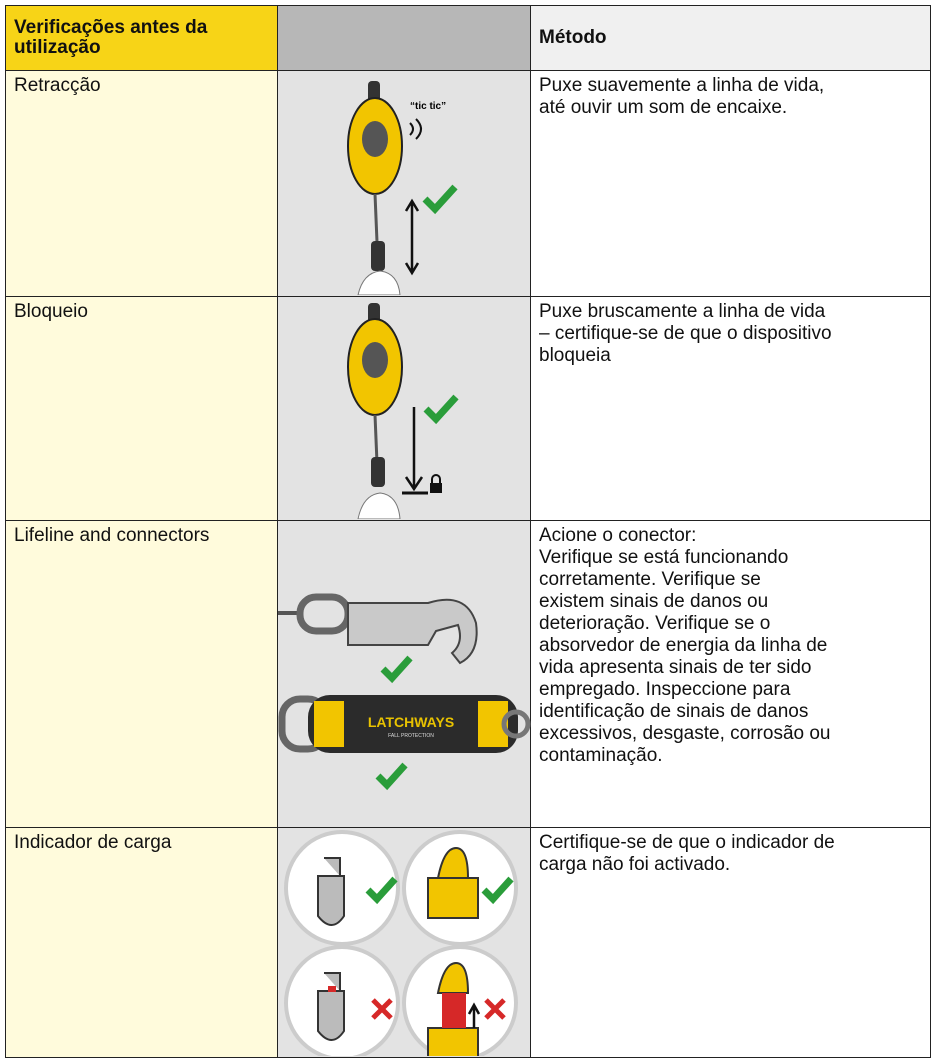 The height and width of the screenshot is (1058, 932). I want to click on method-line: carga não foi activado., so click(635, 864).